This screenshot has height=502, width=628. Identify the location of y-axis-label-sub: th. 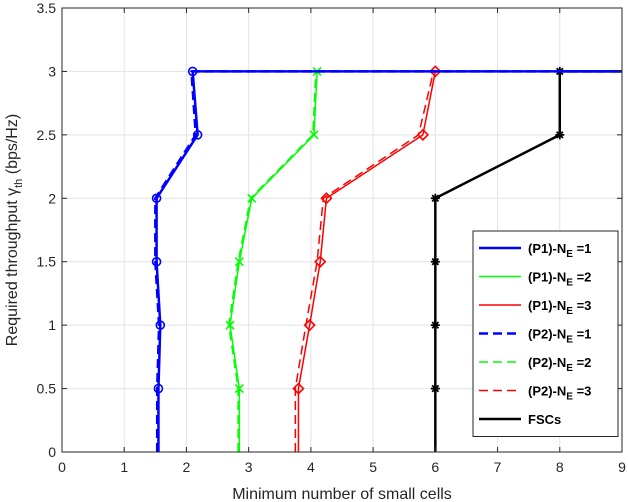
(19, 183).